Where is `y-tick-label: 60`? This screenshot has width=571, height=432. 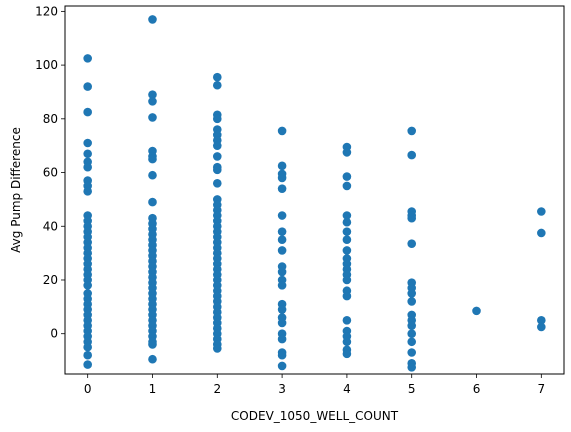 y-tick-label: 60 is located at coordinates (50, 173).